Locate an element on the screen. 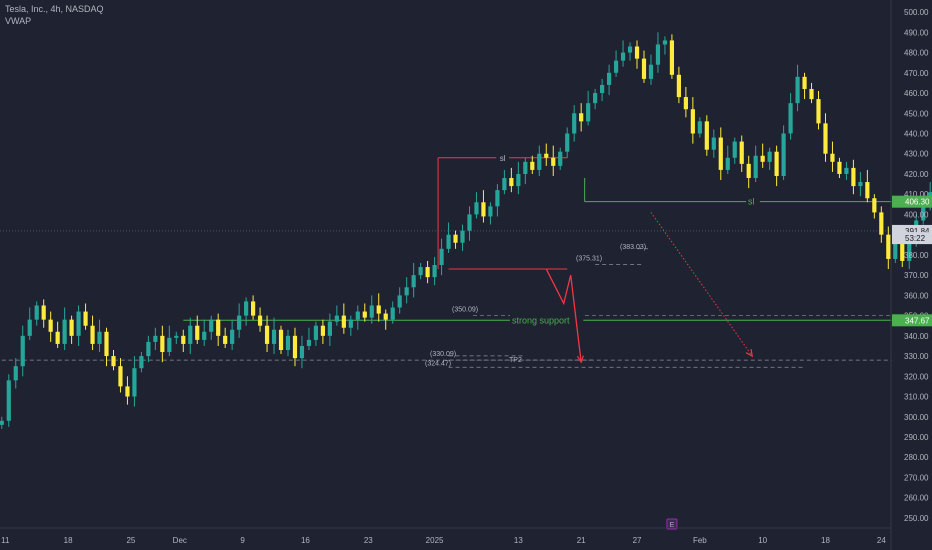 Image resolution: width=932 pixels, height=550 pixels. annotation-label: (383.03) is located at coordinates (633, 247).